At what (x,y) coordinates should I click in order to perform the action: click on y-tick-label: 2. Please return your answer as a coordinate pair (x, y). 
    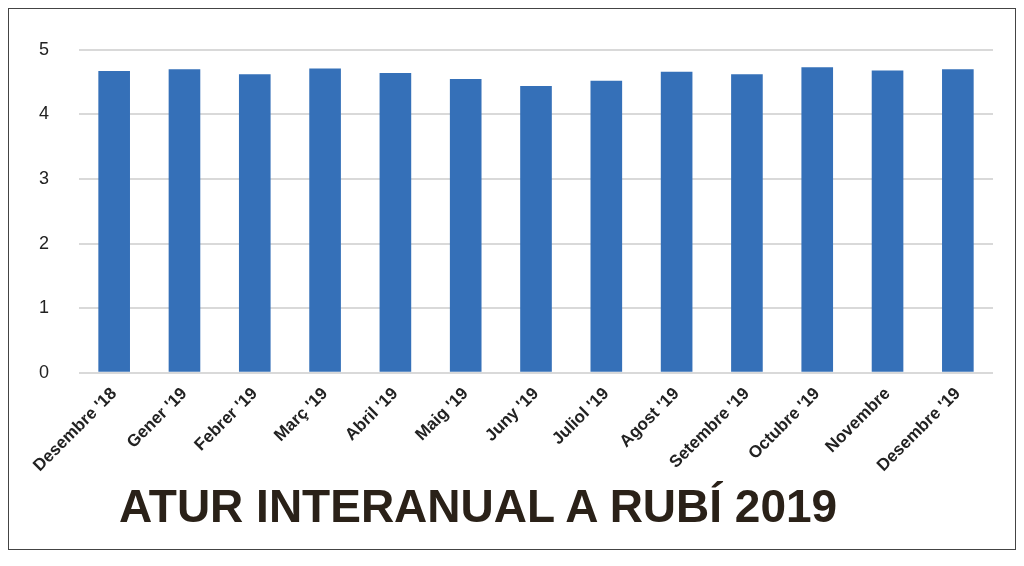
    Looking at the image, I should click on (44, 242).